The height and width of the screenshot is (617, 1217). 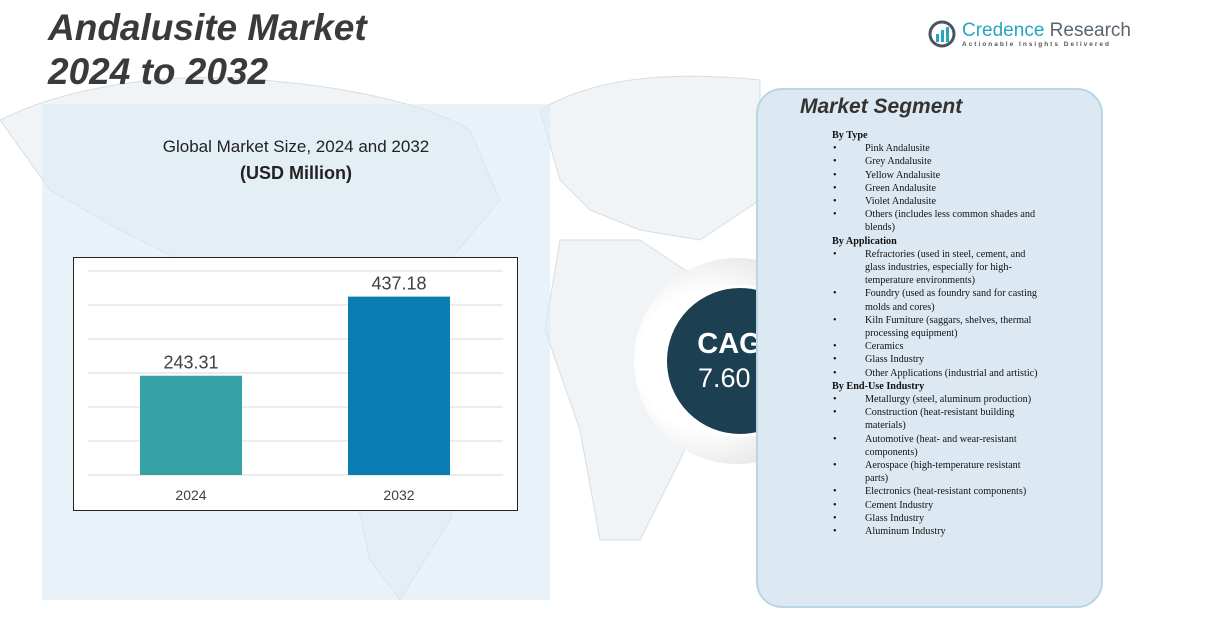 What do you see at coordinates (191, 425) in the screenshot?
I see `bar-2024` at bounding box center [191, 425].